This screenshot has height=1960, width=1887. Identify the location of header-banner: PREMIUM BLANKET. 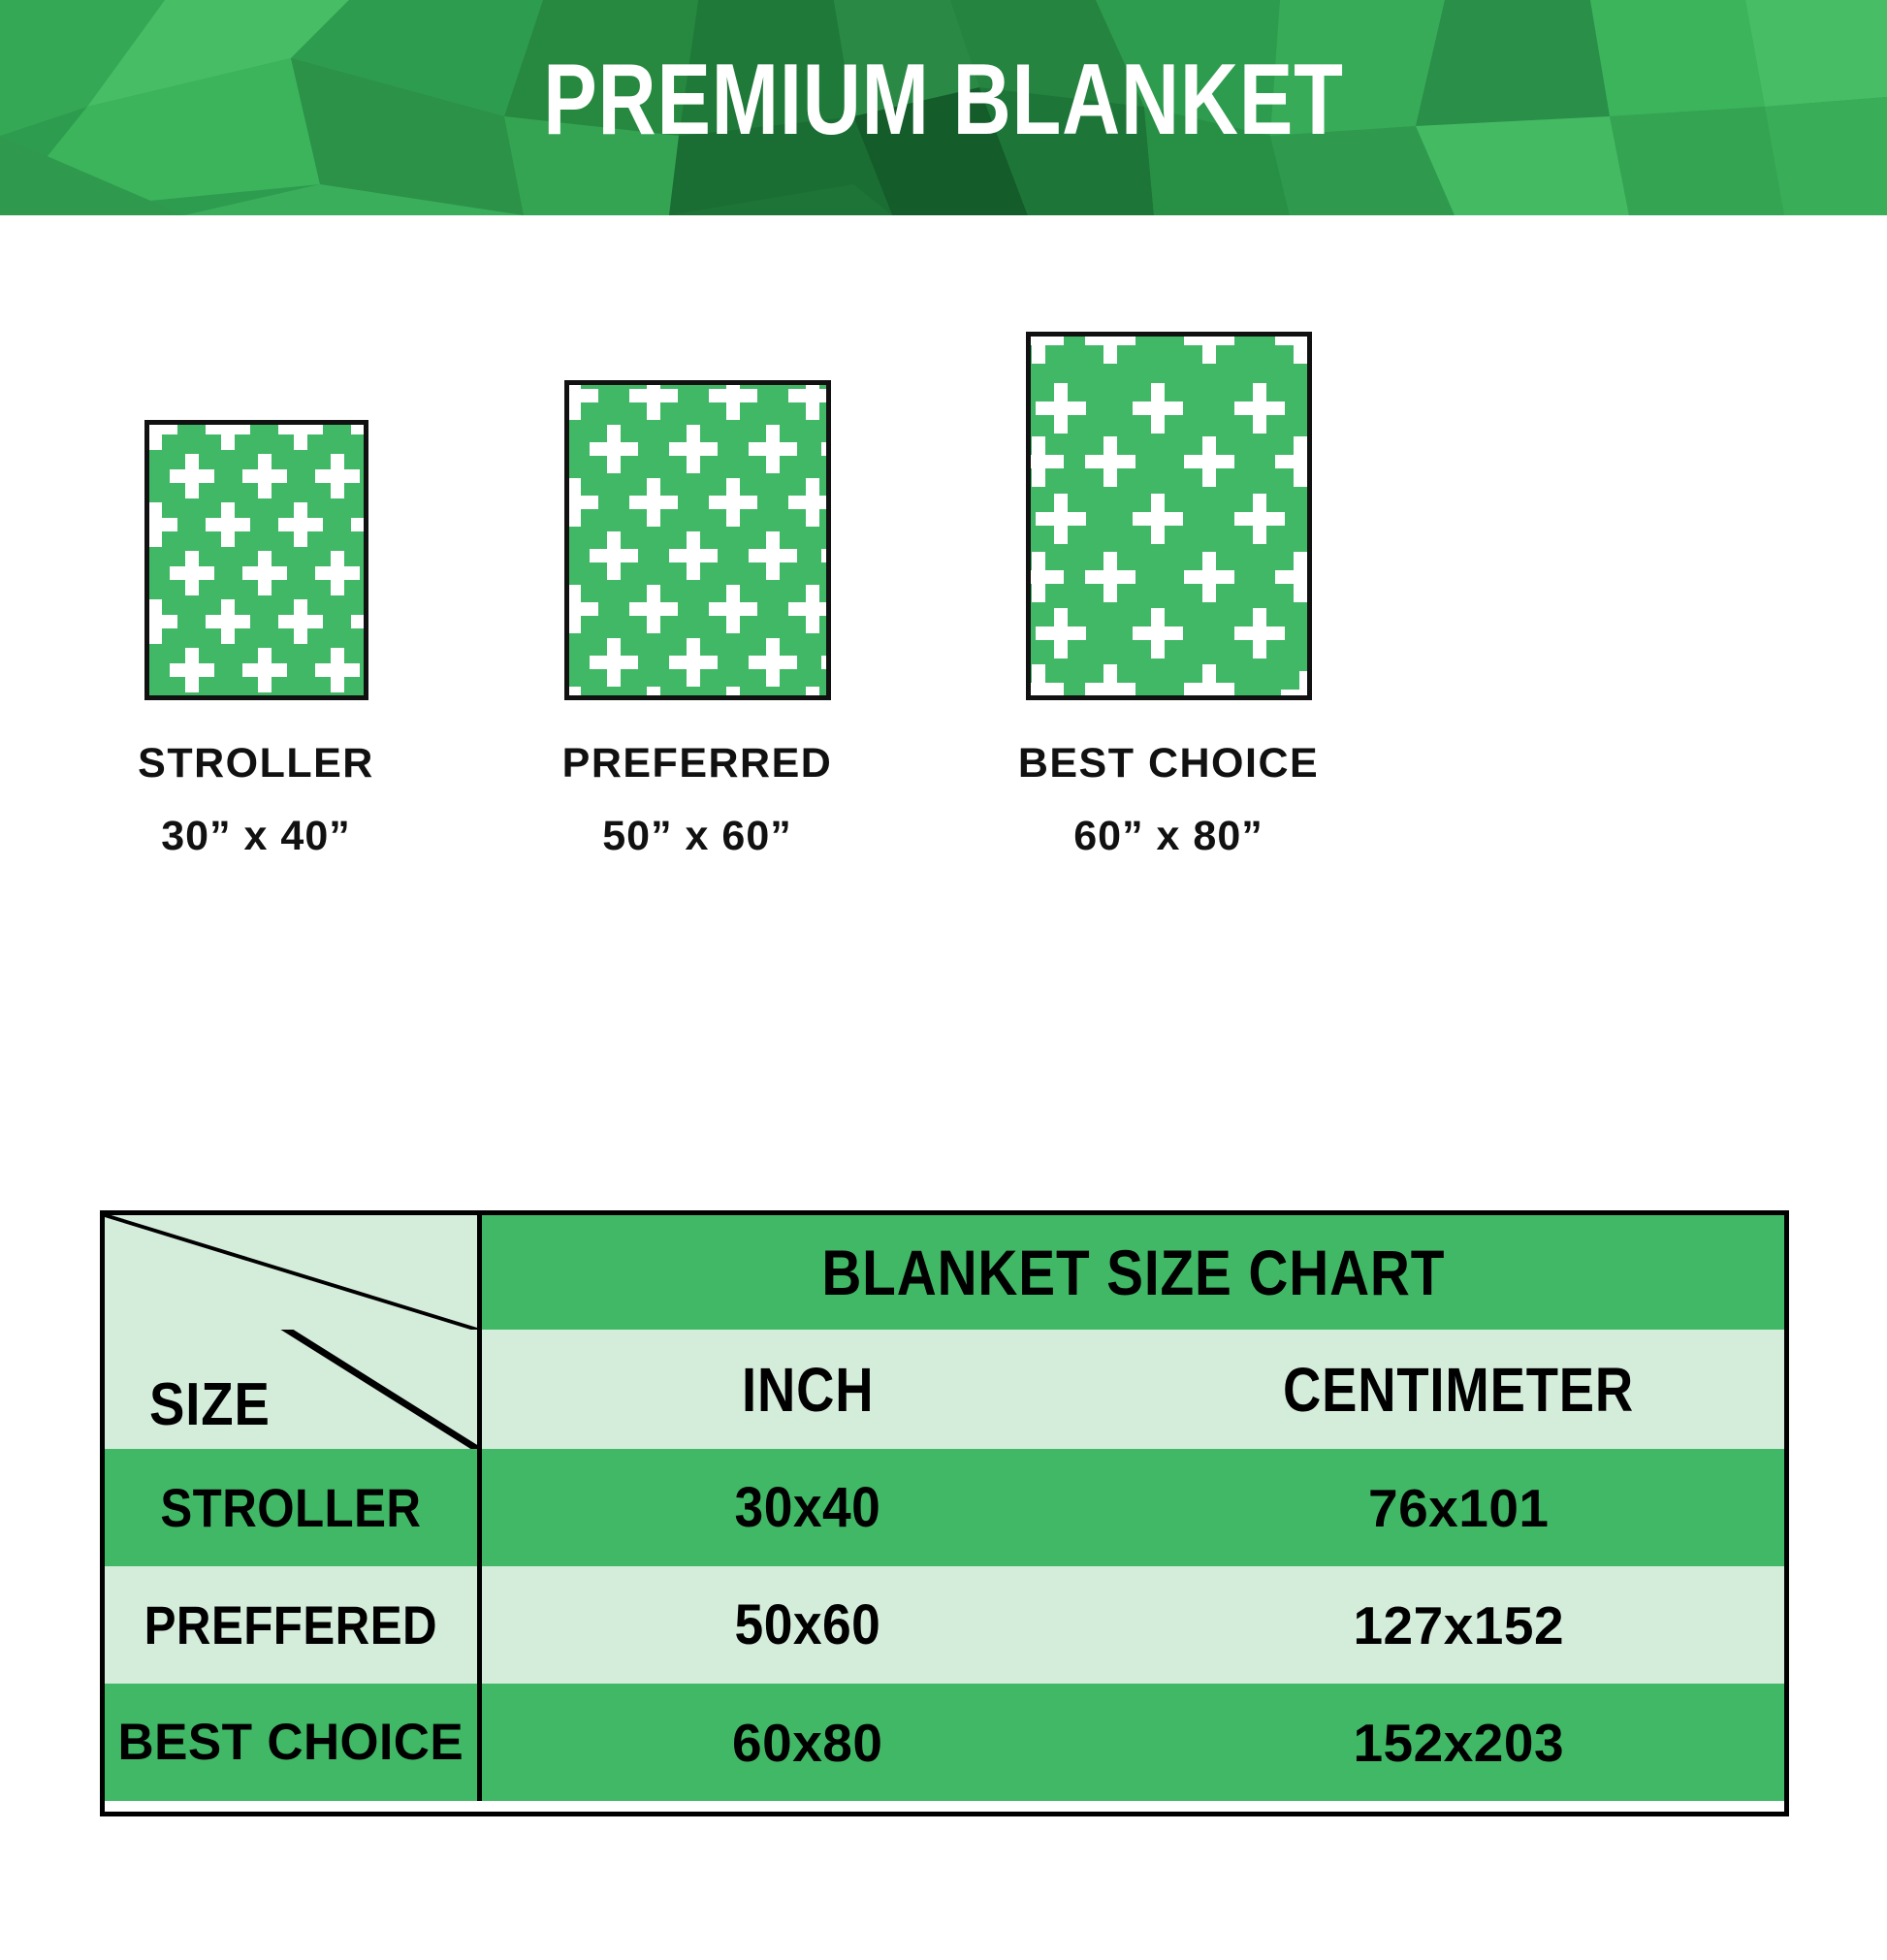
(943, 107).